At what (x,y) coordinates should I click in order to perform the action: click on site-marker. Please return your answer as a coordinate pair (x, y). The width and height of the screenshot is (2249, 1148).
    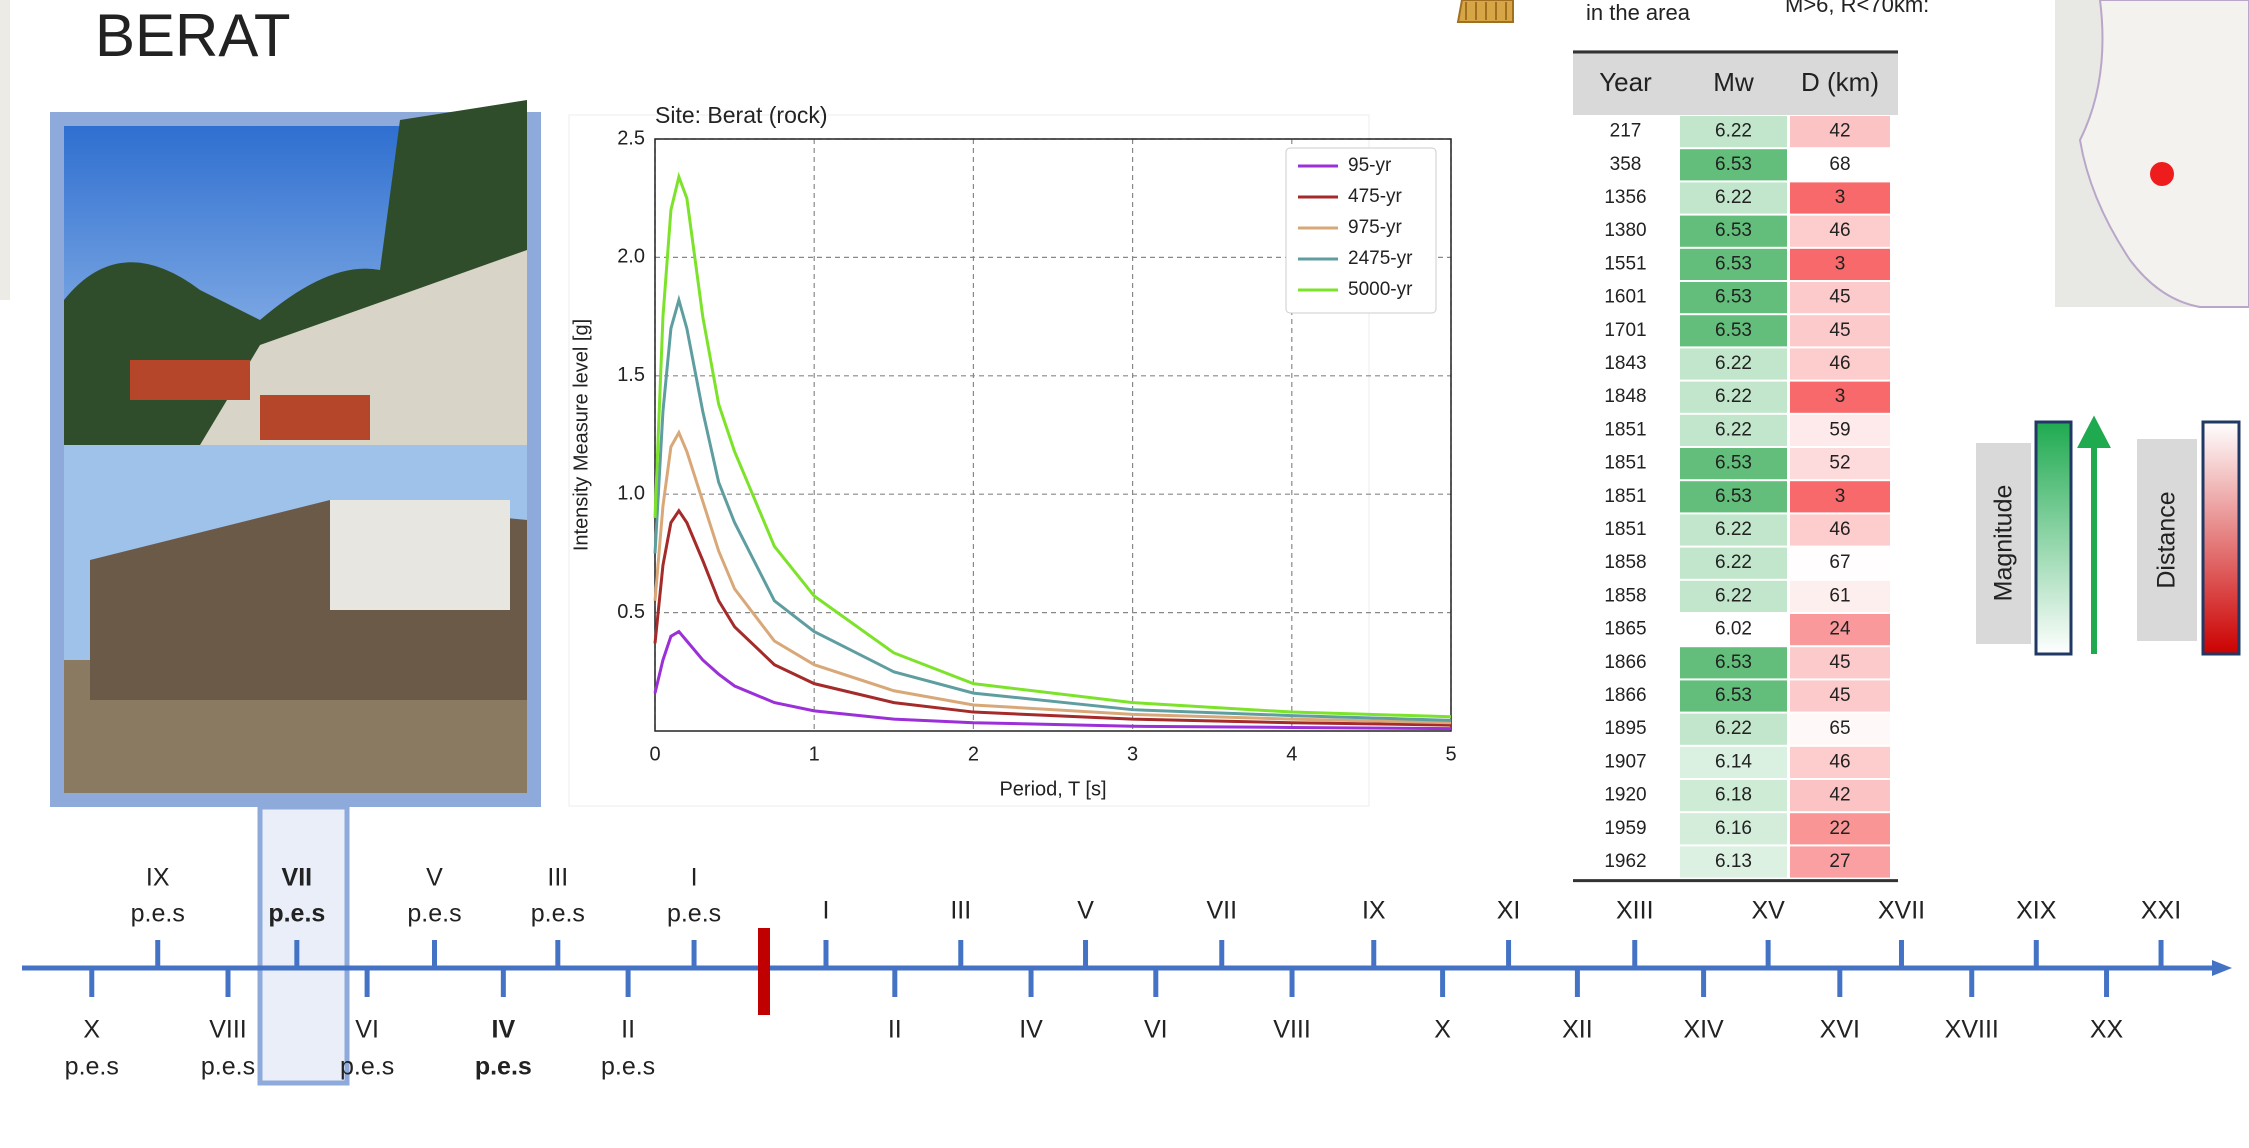
    Looking at the image, I should click on (2162, 174).